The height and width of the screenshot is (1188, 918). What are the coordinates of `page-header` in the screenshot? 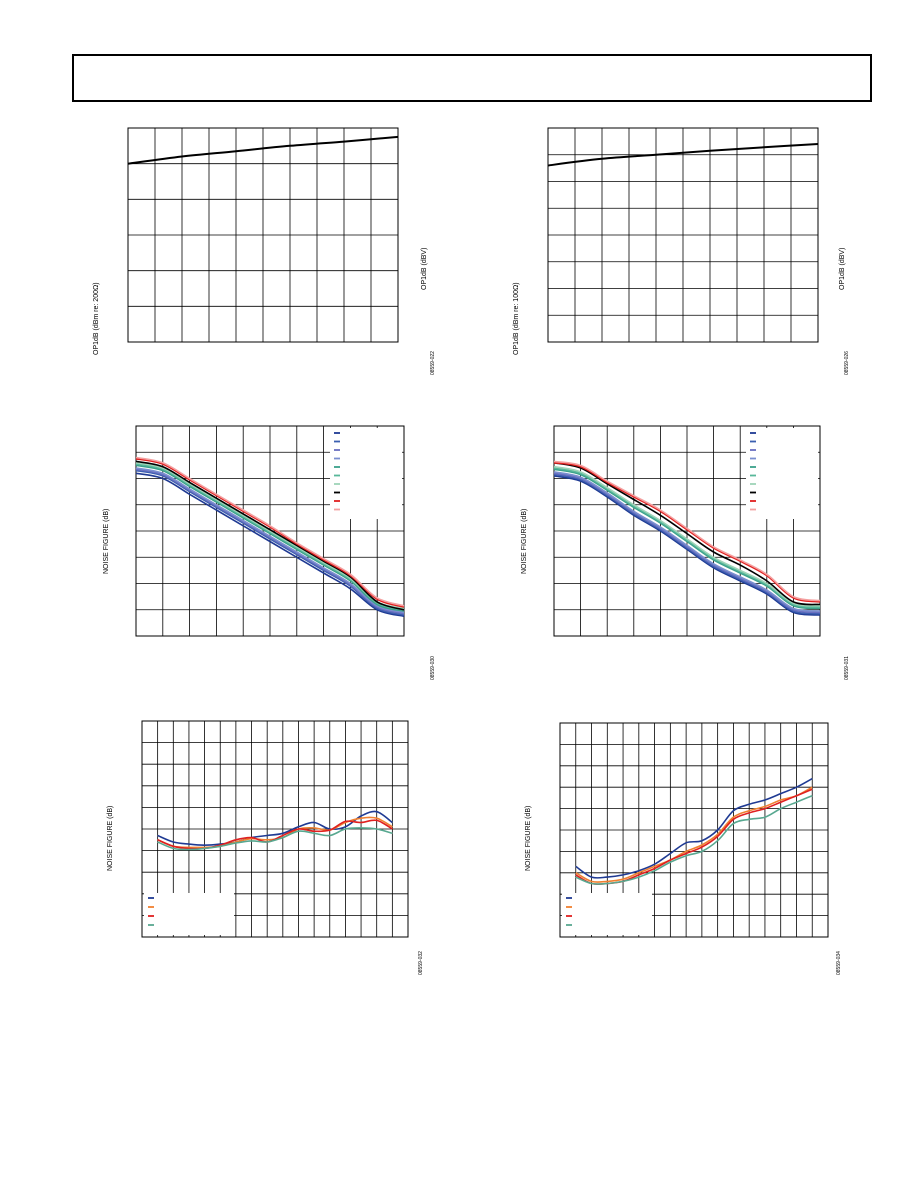 It's located at (472, 78).